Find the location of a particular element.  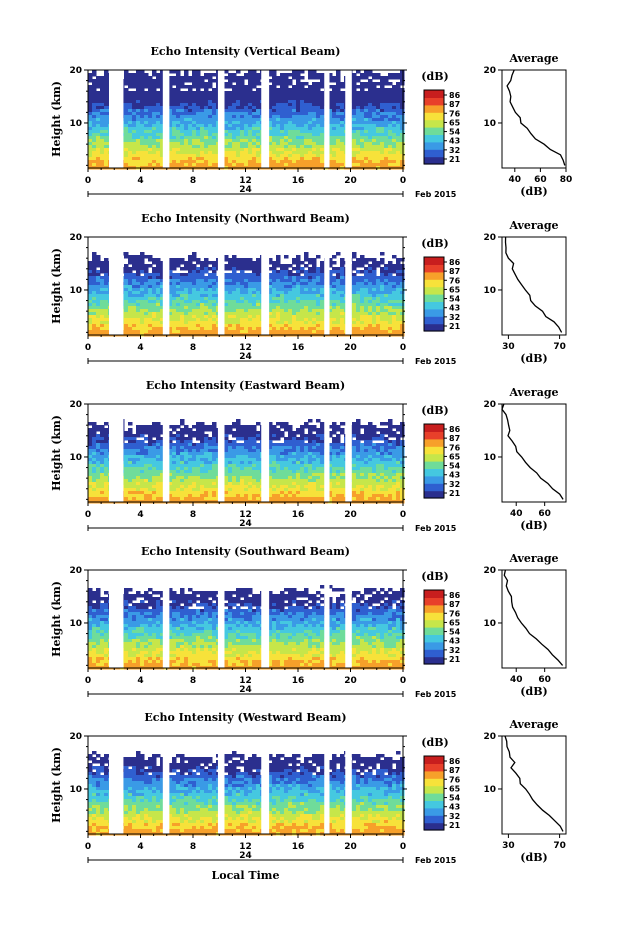

x-tick-label: 4 is located at coordinates (140, 181).